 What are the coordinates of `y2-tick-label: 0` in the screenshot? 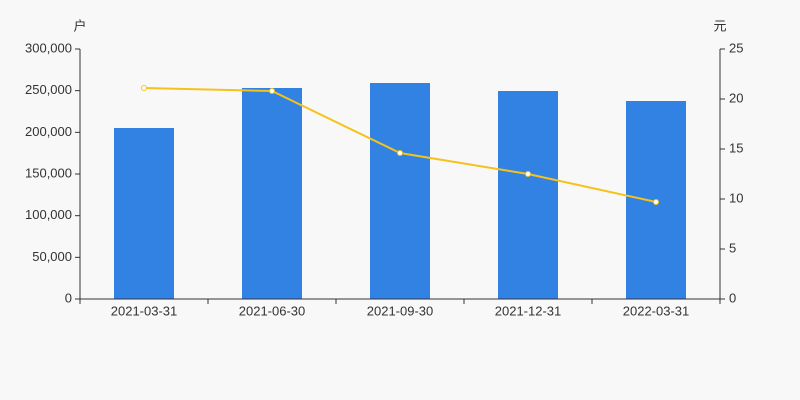 It's located at (732, 297).